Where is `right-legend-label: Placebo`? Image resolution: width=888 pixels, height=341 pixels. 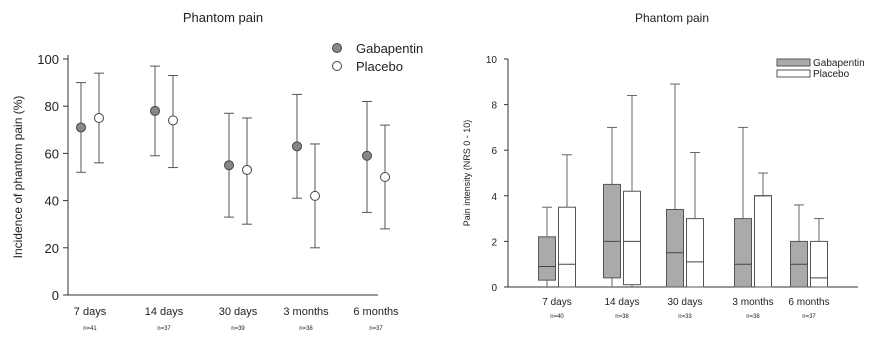 right-legend-label: Placebo is located at coordinates (831, 74).